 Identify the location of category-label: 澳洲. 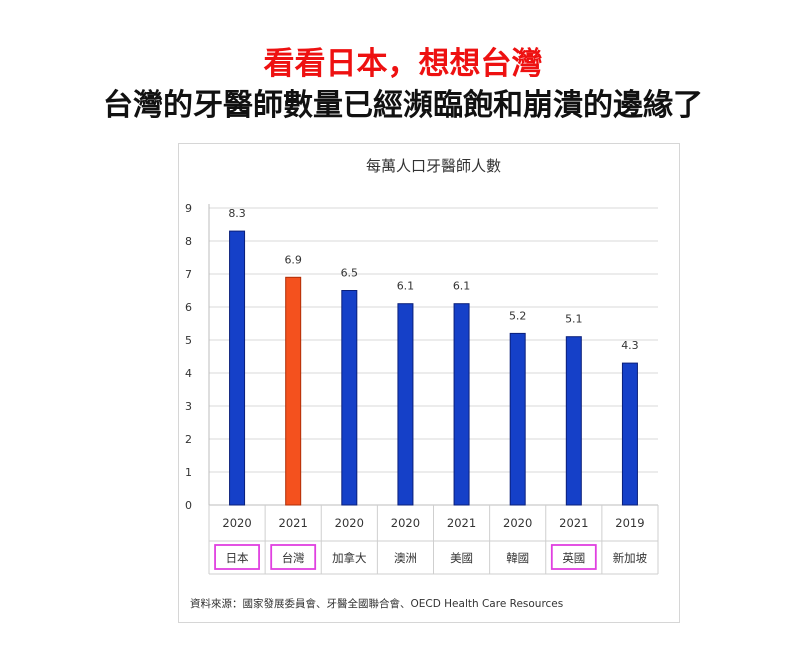
(405, 558).